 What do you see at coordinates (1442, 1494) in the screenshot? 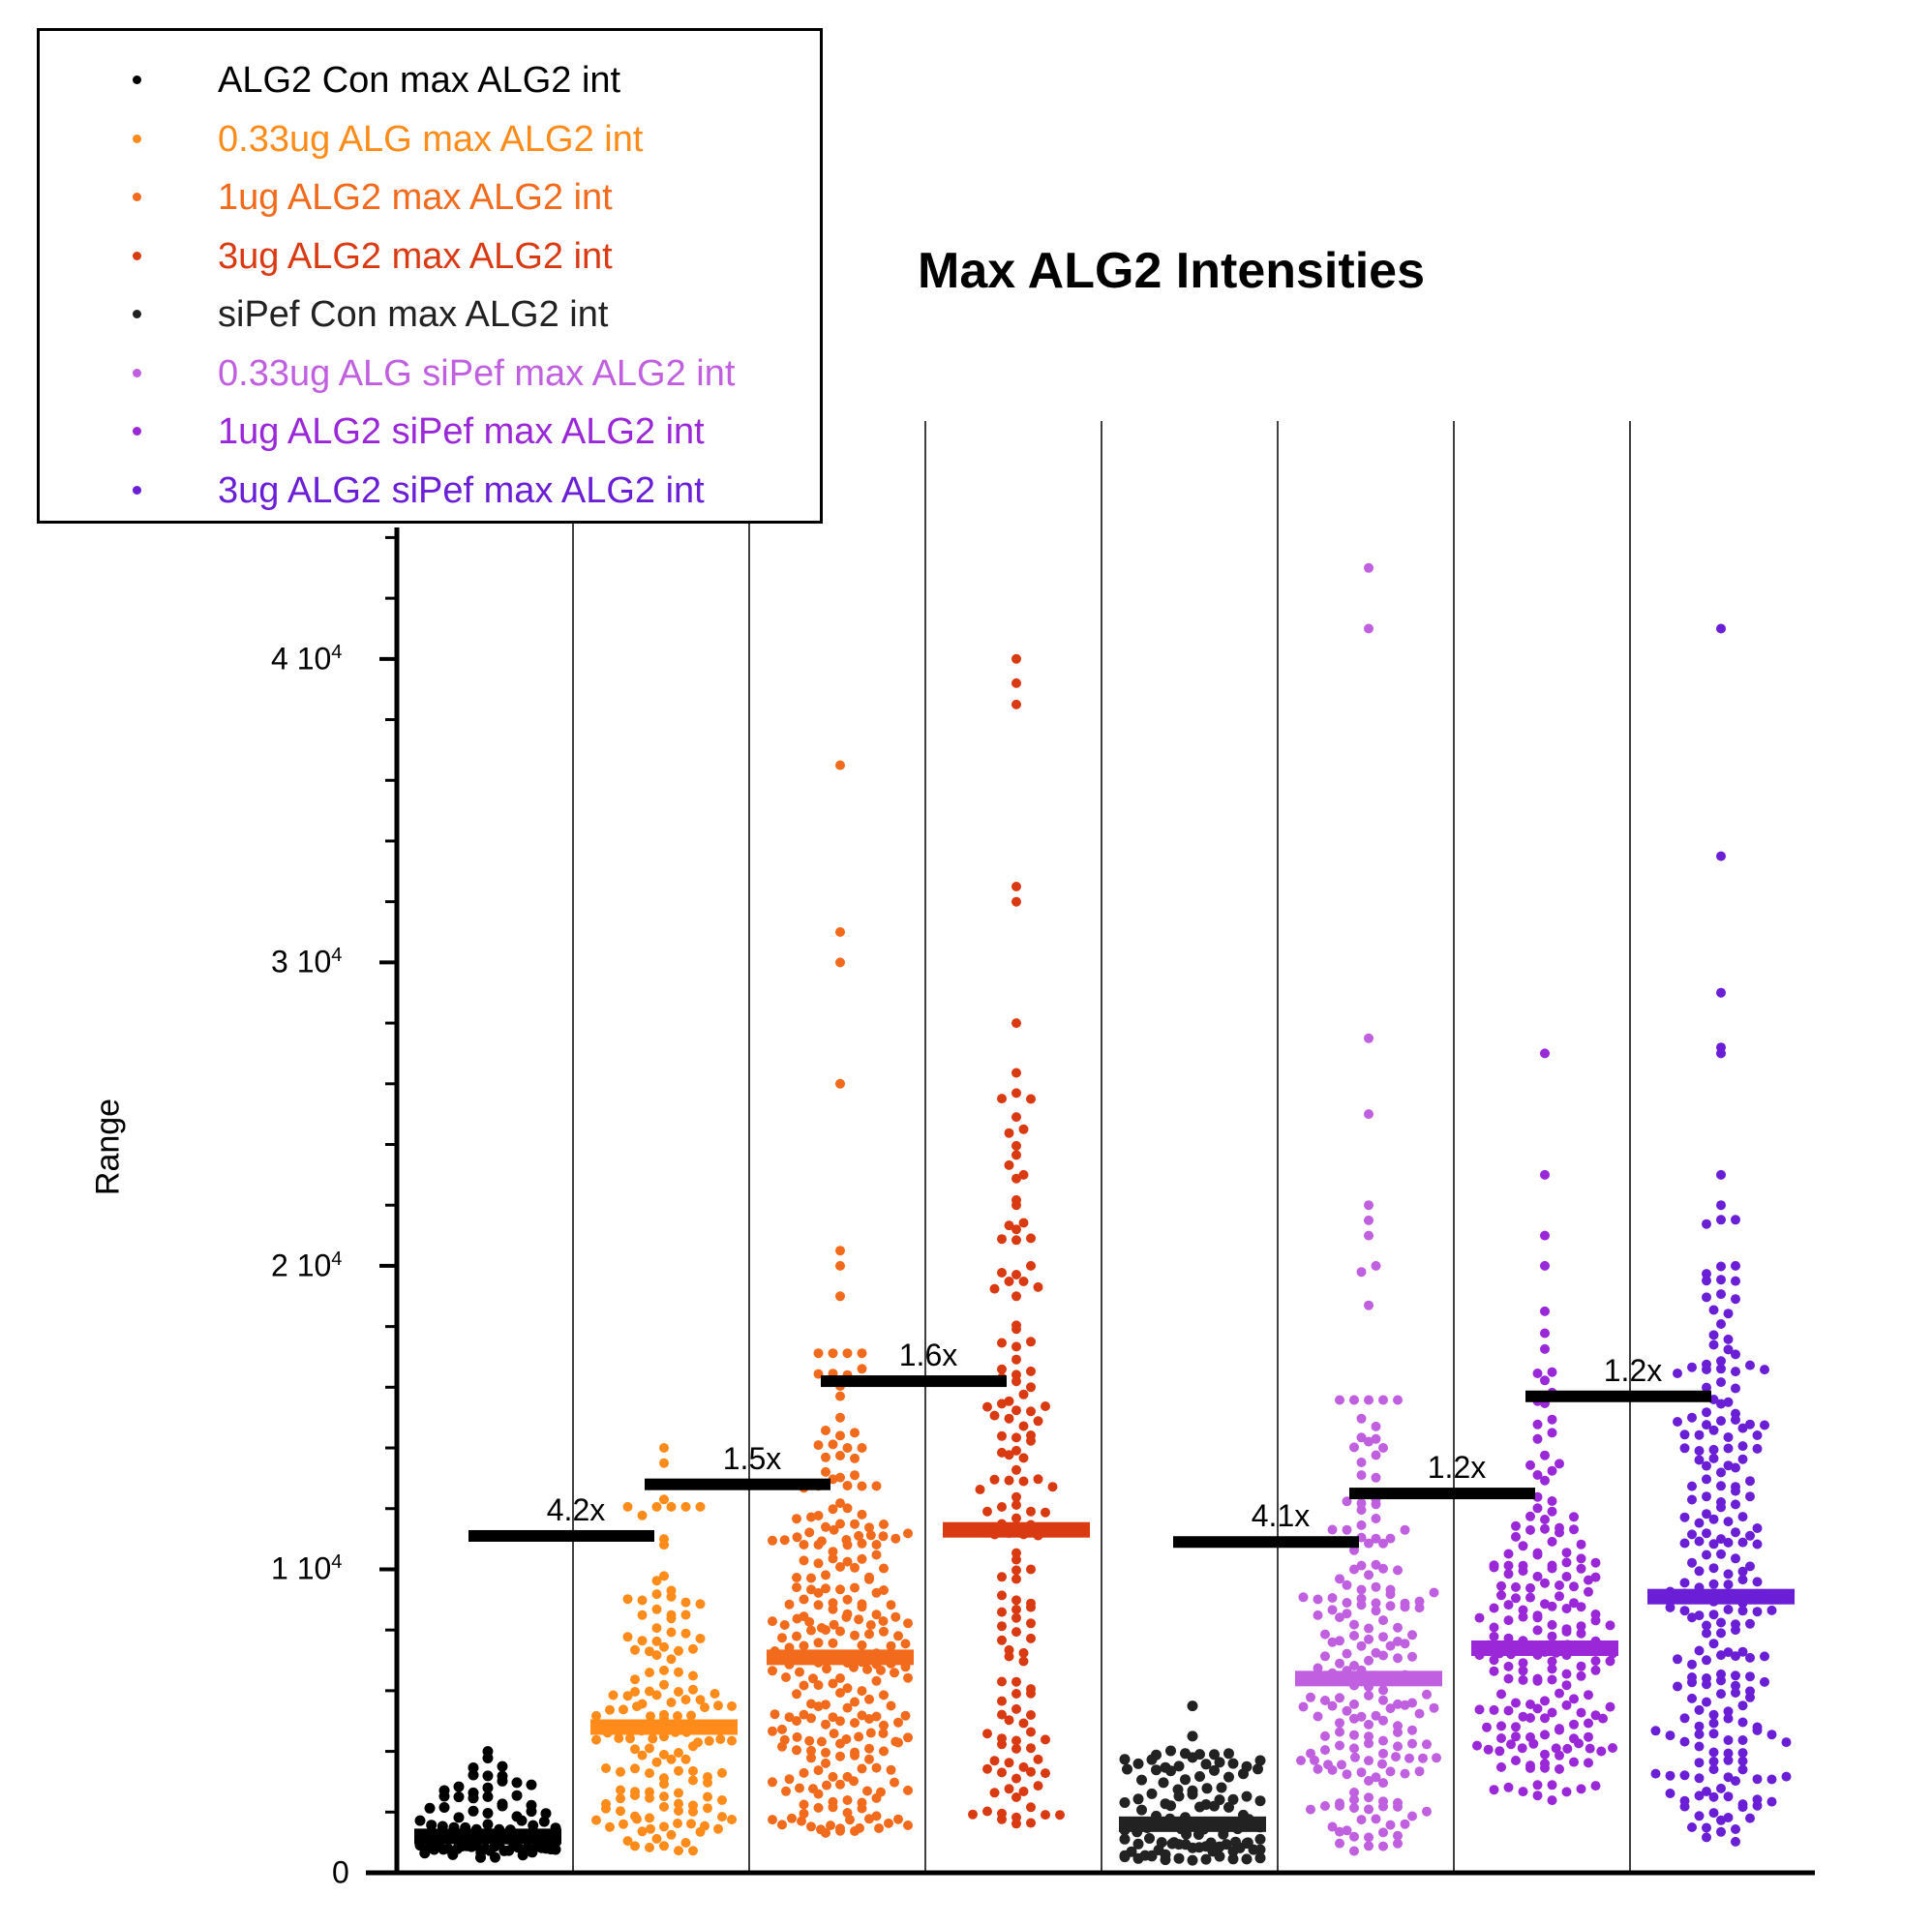
I see `fold-change-bar` at bounding box center [1442, 1494].